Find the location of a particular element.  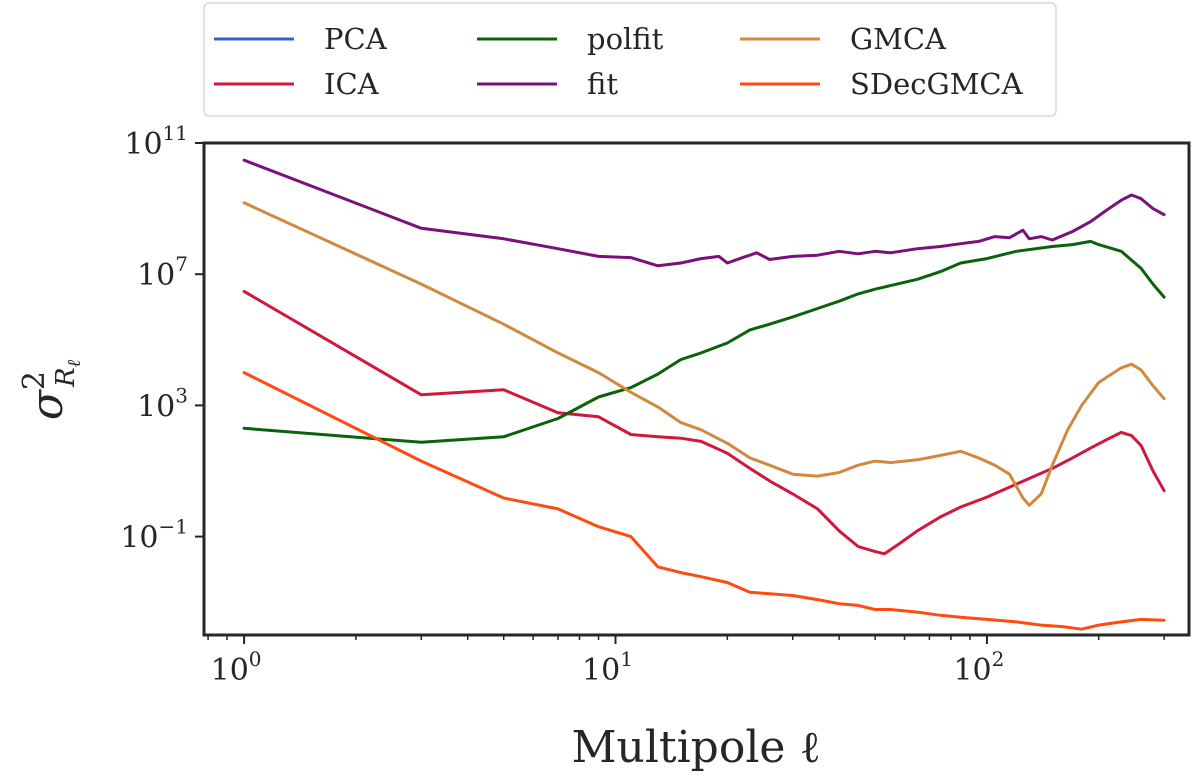

series-line-fit is located at coordinates (704, 213).